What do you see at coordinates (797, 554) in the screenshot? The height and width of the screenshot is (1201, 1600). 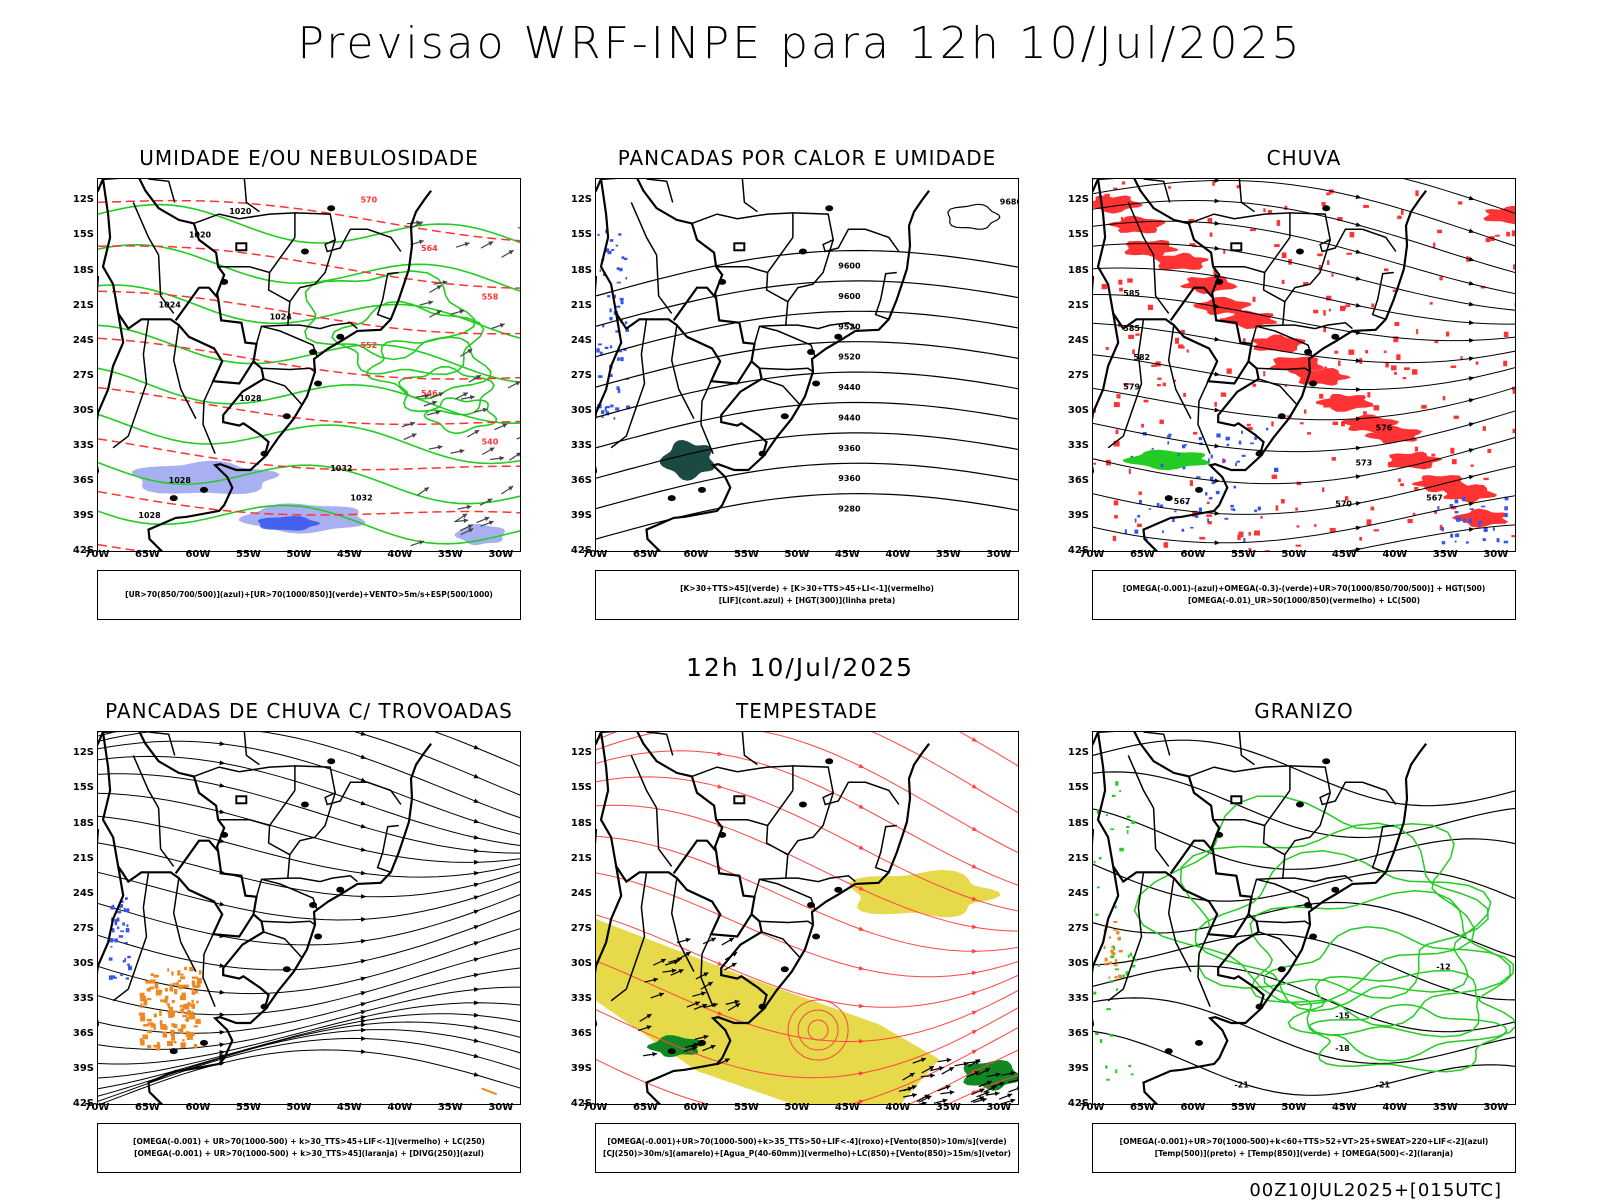 I see `xtick-label: 50W` at bounding box center [797, 554].